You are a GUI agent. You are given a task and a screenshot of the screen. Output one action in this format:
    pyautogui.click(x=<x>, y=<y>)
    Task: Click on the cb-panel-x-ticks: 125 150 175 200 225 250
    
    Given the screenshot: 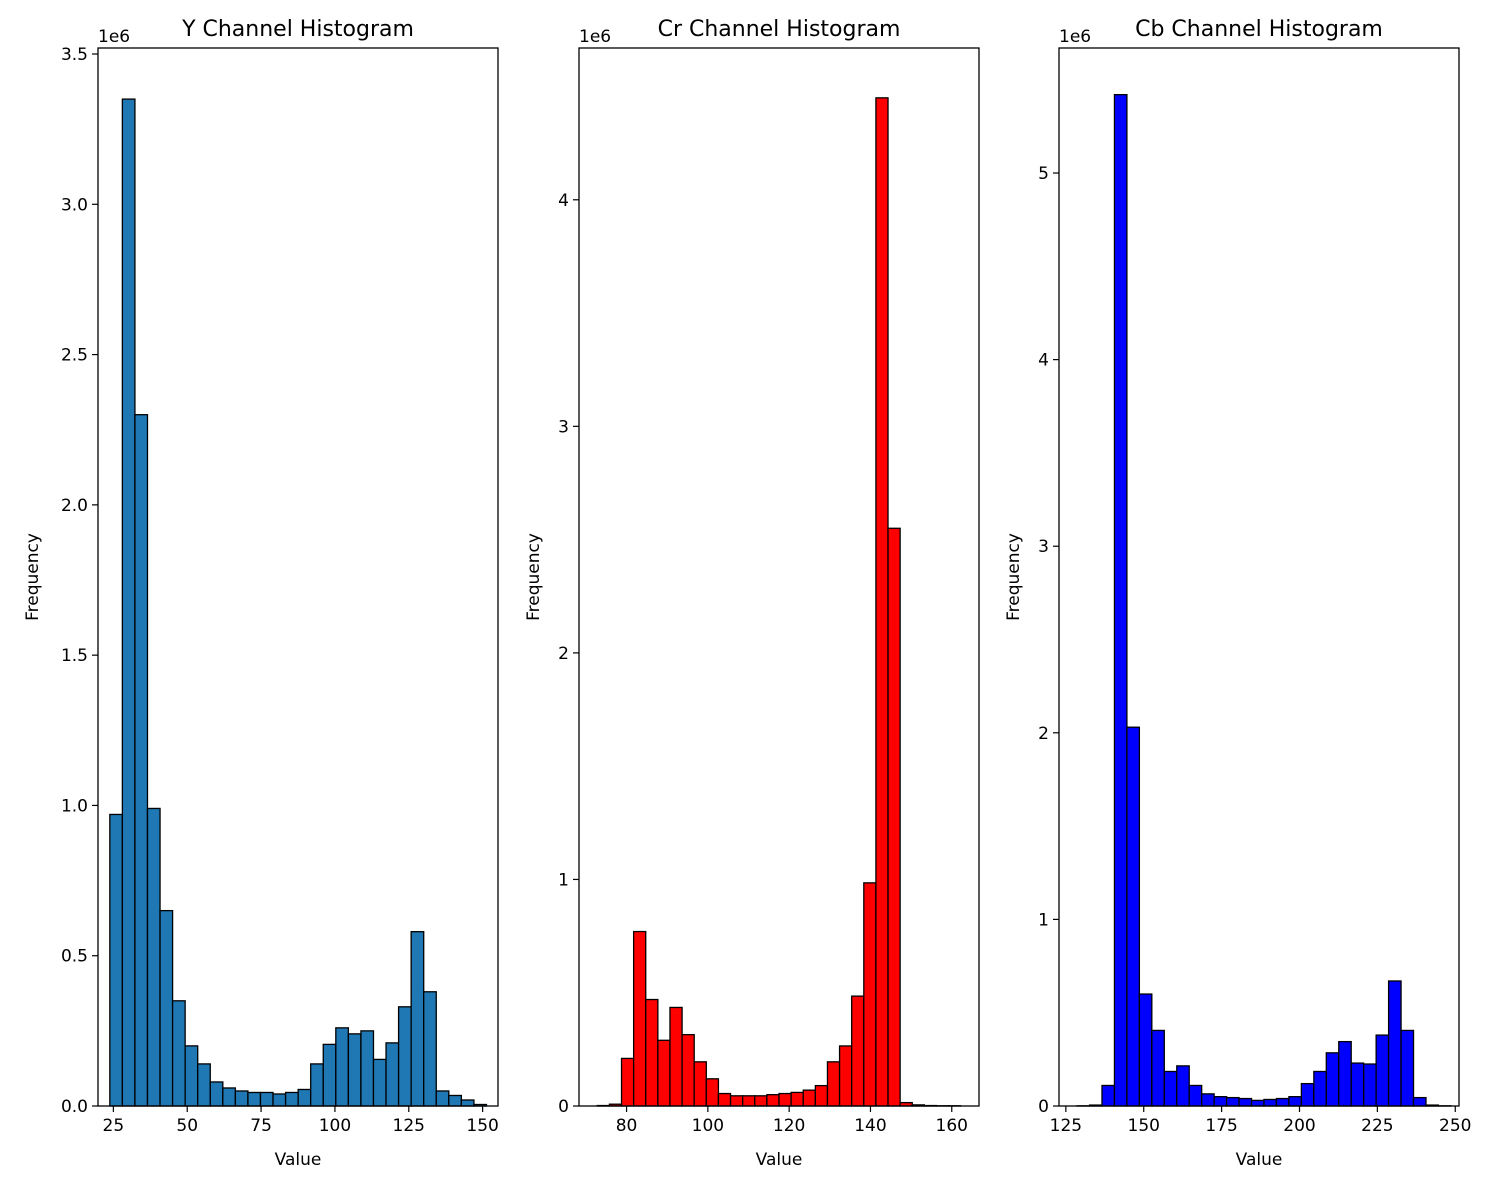 What is the action you would take?
    pyautogui.click(x=1260, y=1121)
    